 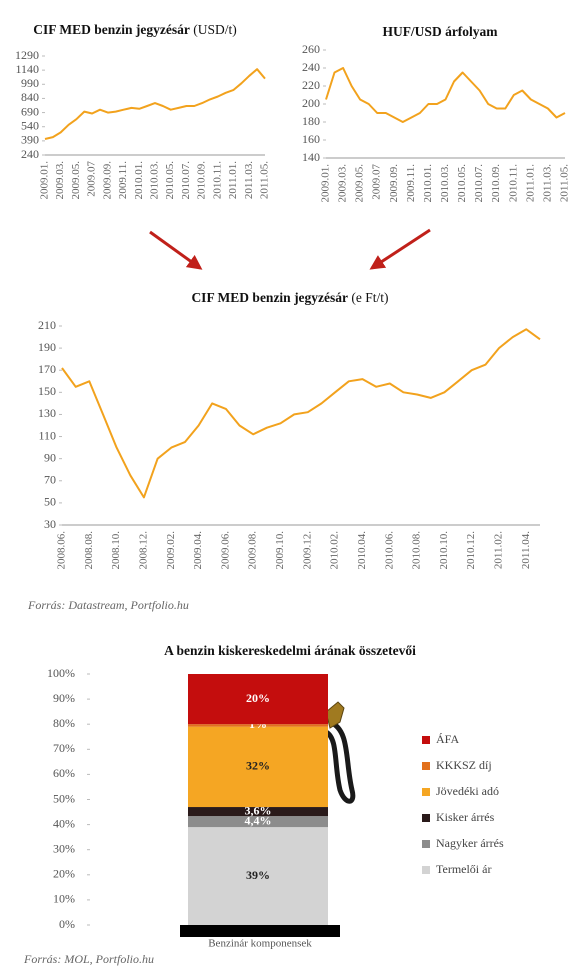 What do you see at coordinates (27, 55) in the screenshot?
I see `y-tick-label: 1290` at bounding box center [27, 55].